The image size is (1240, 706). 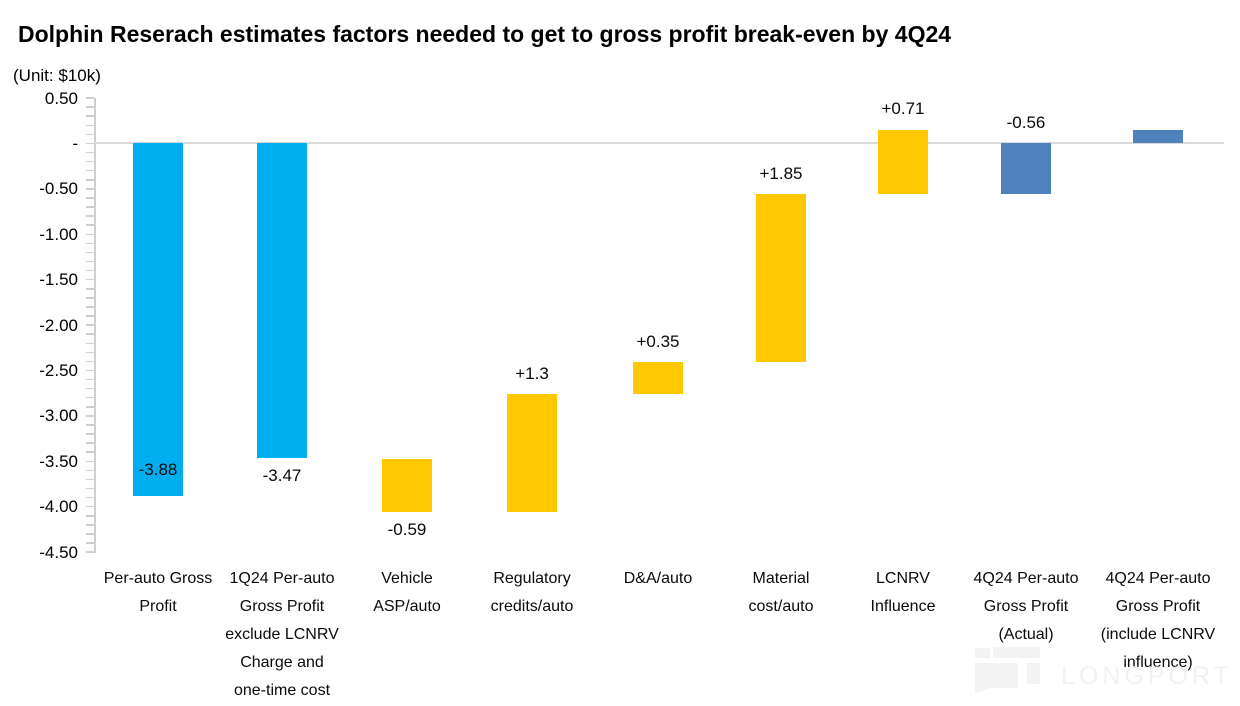 What do you see at coordinates (61, 98) in the screenshot?
I see `y-tick-label: 0.50` at bounding box center [61, 98].